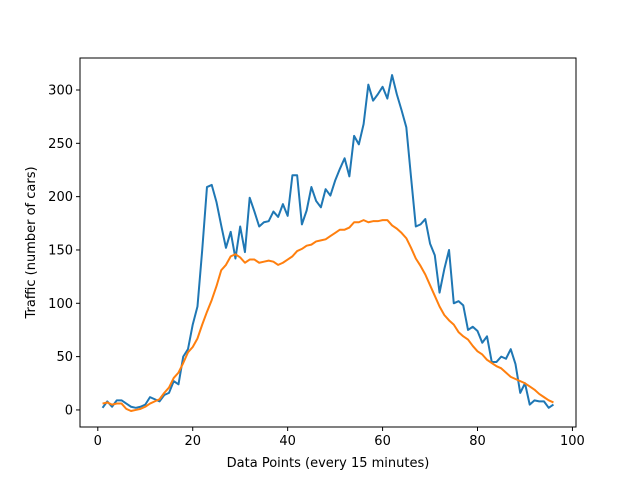 The width and height of the screenshot is (640, 480). I want to click on x-axis: 0 20 40 60 80 100, so click(339, 438).